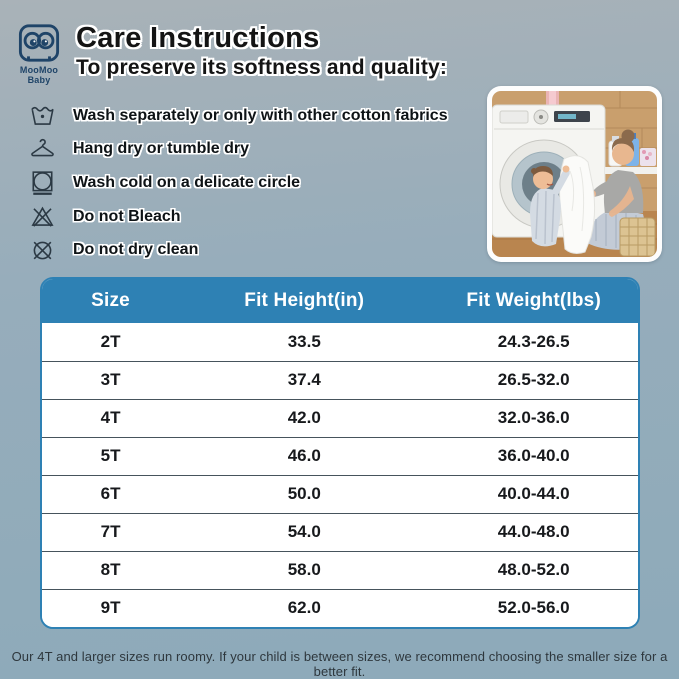 The width and height of the screenshot is (679, 679). What do you see at coordinates (111, 301) in the screenshot?
I see `column-header-size: Size` at bounding box center [111, 301].